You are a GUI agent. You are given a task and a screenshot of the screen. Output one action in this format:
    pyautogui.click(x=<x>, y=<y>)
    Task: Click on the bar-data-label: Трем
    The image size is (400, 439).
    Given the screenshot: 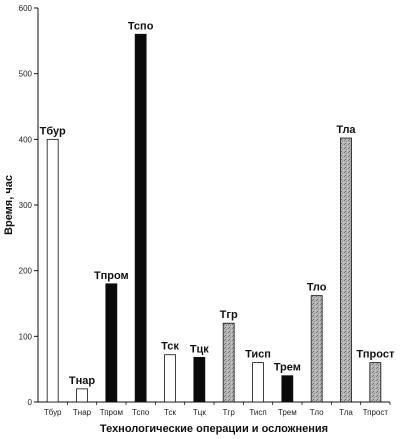 What is the action you would take?
    pyautogui.click(x=287, y=368)
    